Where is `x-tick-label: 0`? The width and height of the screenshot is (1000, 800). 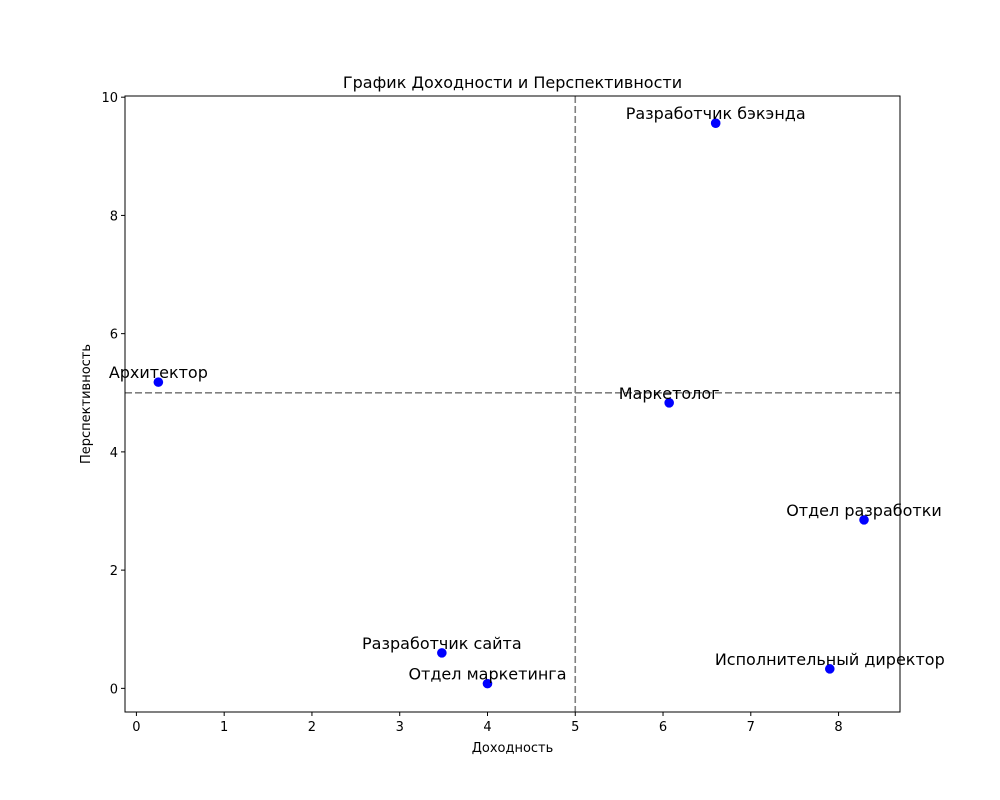
x-tick-label: 0 is located at coordinates (136, 727).